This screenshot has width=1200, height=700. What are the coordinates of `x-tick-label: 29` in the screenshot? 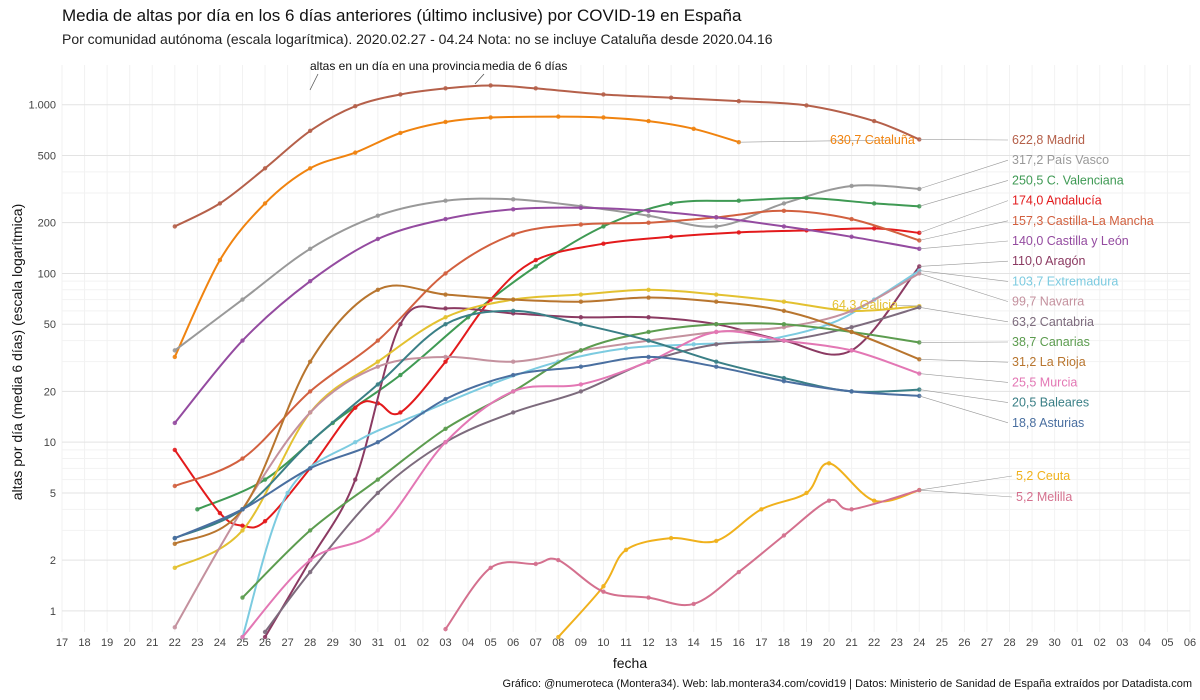 It's located at (1032, 643).